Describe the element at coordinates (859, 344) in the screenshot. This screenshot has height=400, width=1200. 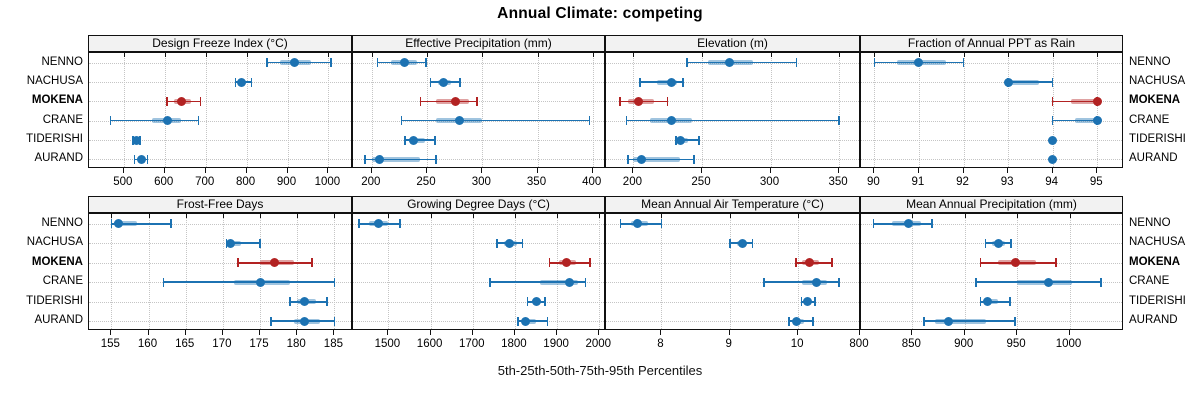
I see `axis-tick-label: 800` at that location.